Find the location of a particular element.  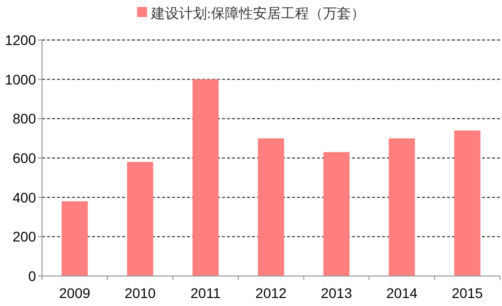

x-tick-label: 2013 is located at coordinates (336, 293).